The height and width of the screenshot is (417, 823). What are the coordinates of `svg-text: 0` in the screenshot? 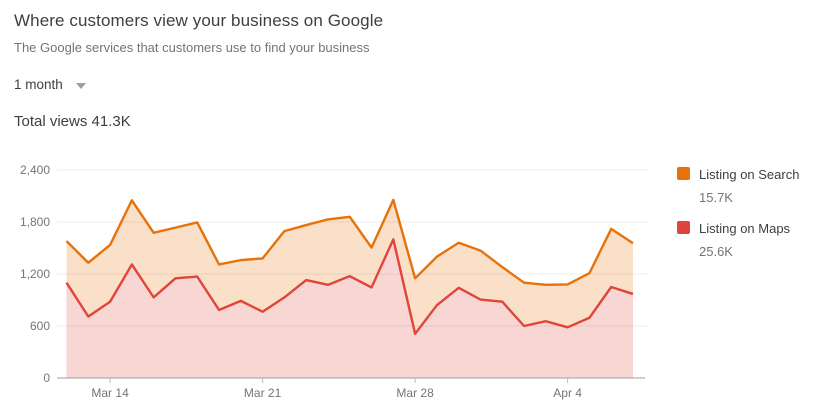 It's located at (46, 378).